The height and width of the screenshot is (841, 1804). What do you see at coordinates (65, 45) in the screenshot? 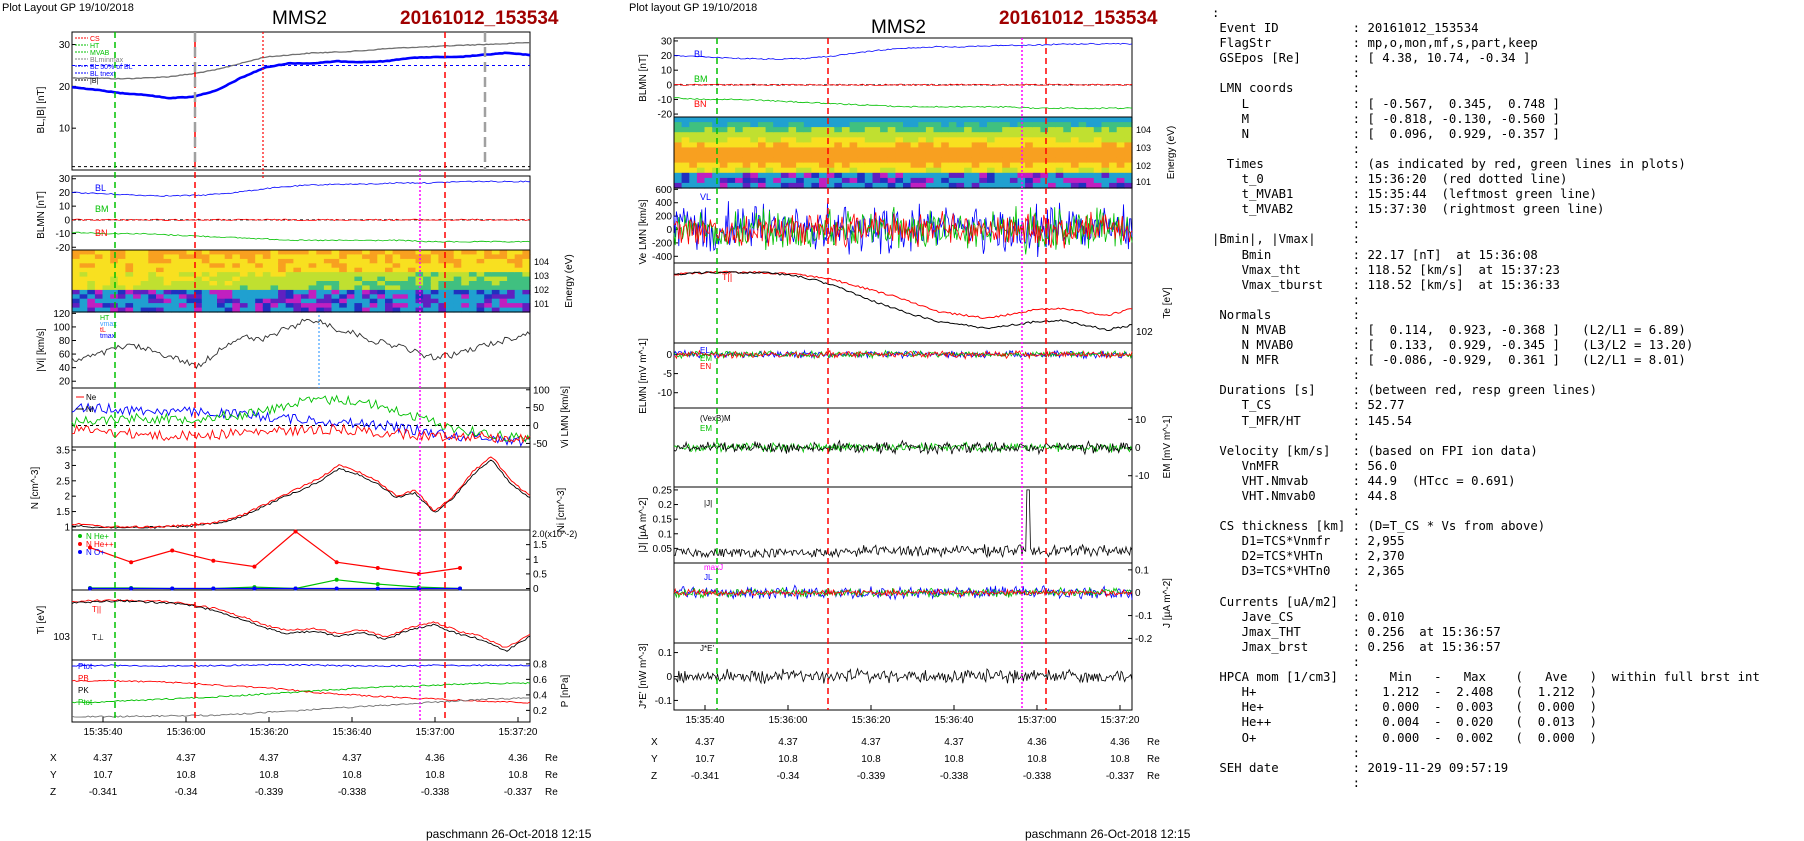
I see `left1-ytick: 30` at bounding box center [65, 45].